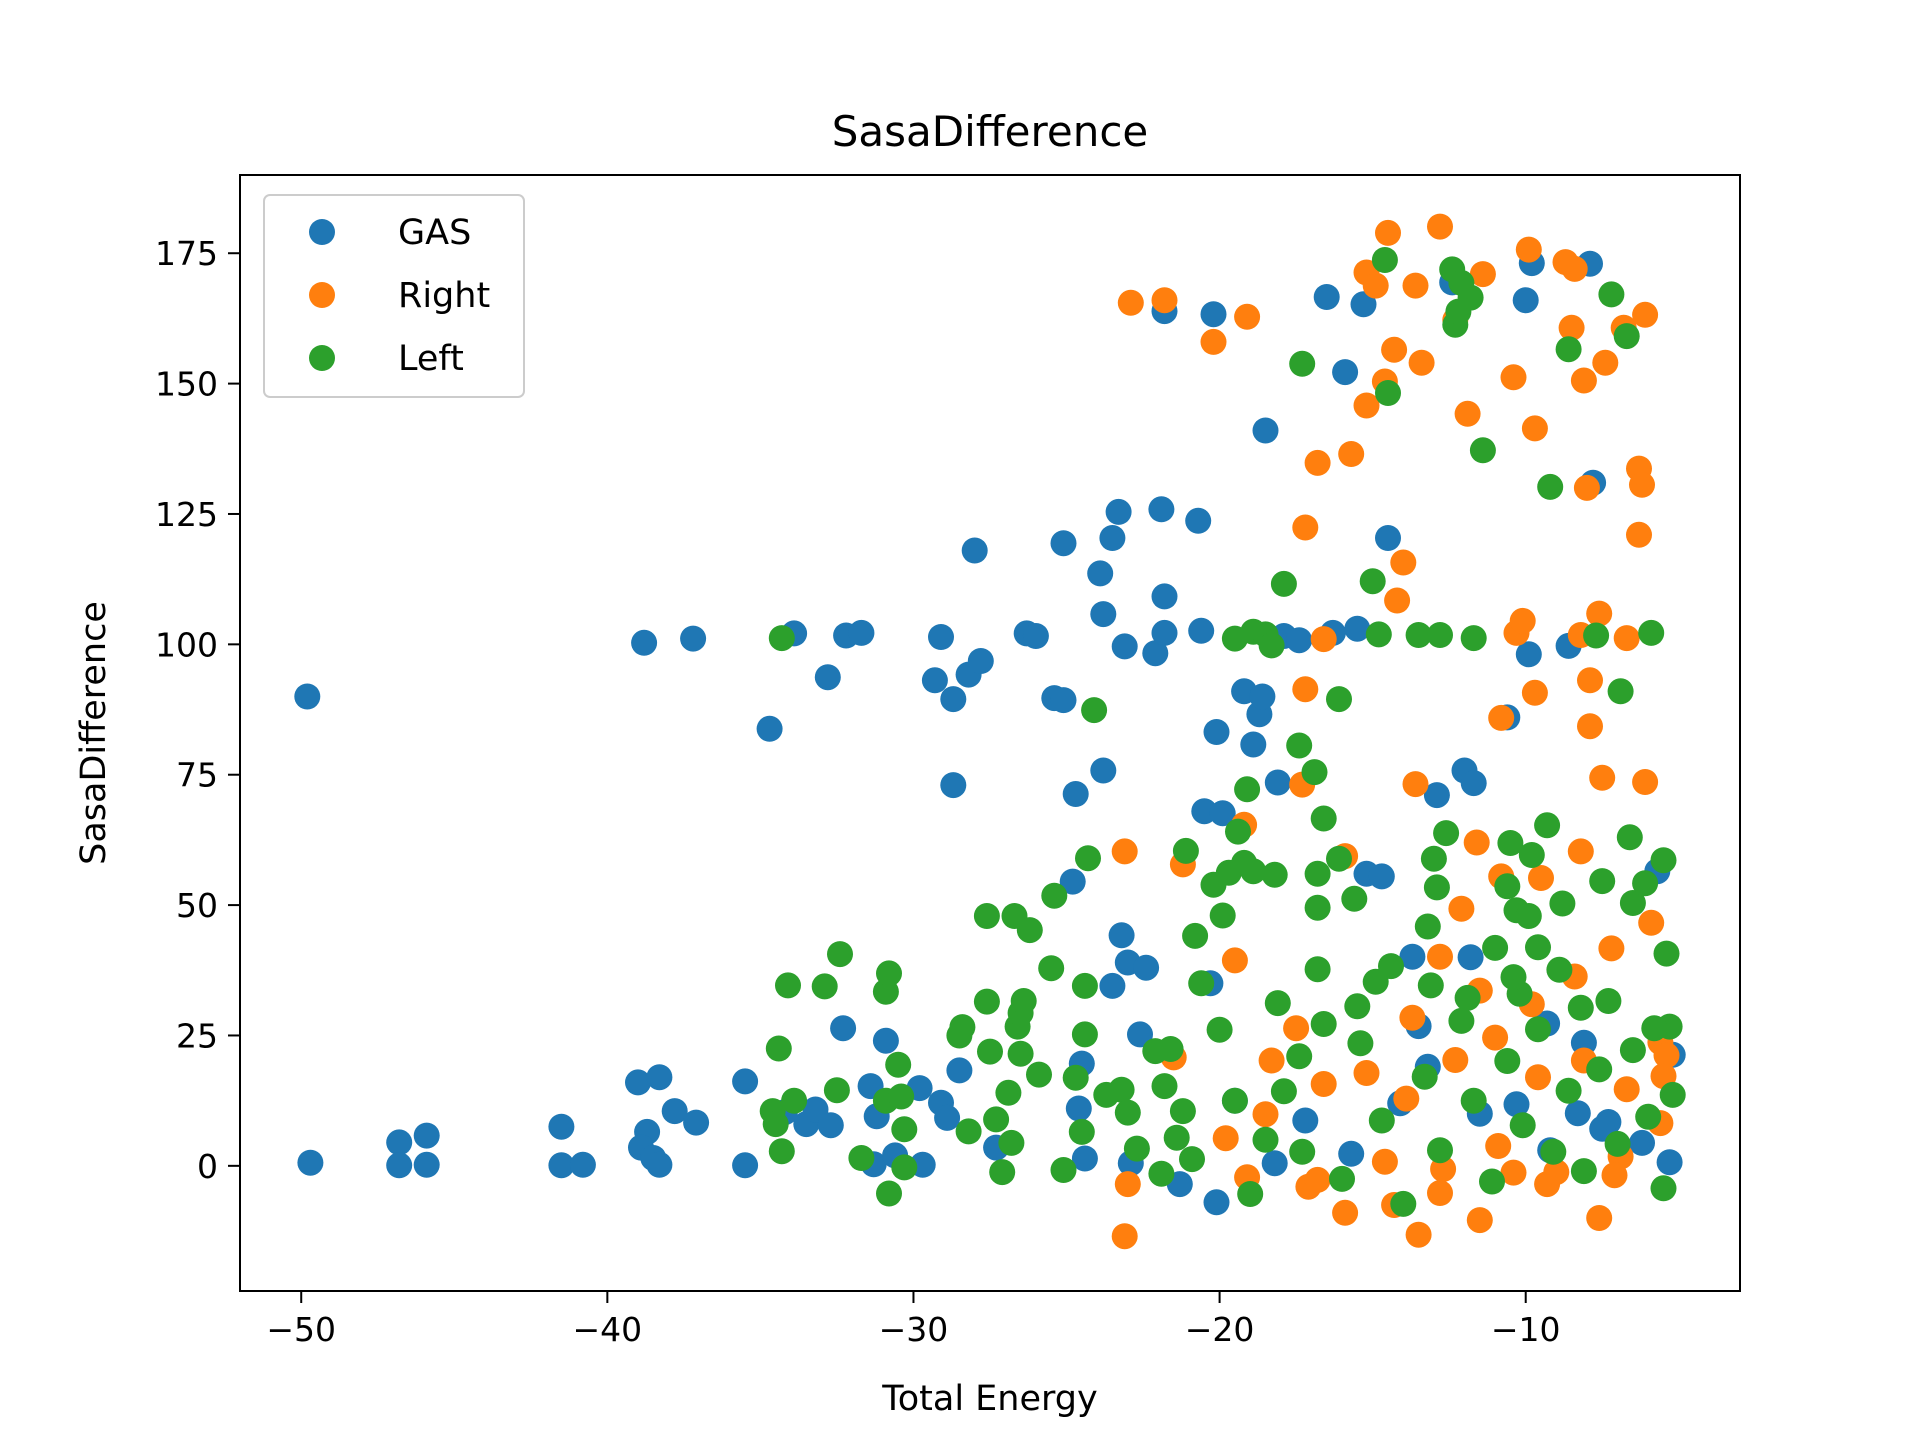 This screenshot has width=1920, height=1440. What do you see at coordinates (197, 710) in the screenshot?
I see `y-axis-ticks: 0 25 50 75 100 125 150 175` at bounding box center [197, 710].